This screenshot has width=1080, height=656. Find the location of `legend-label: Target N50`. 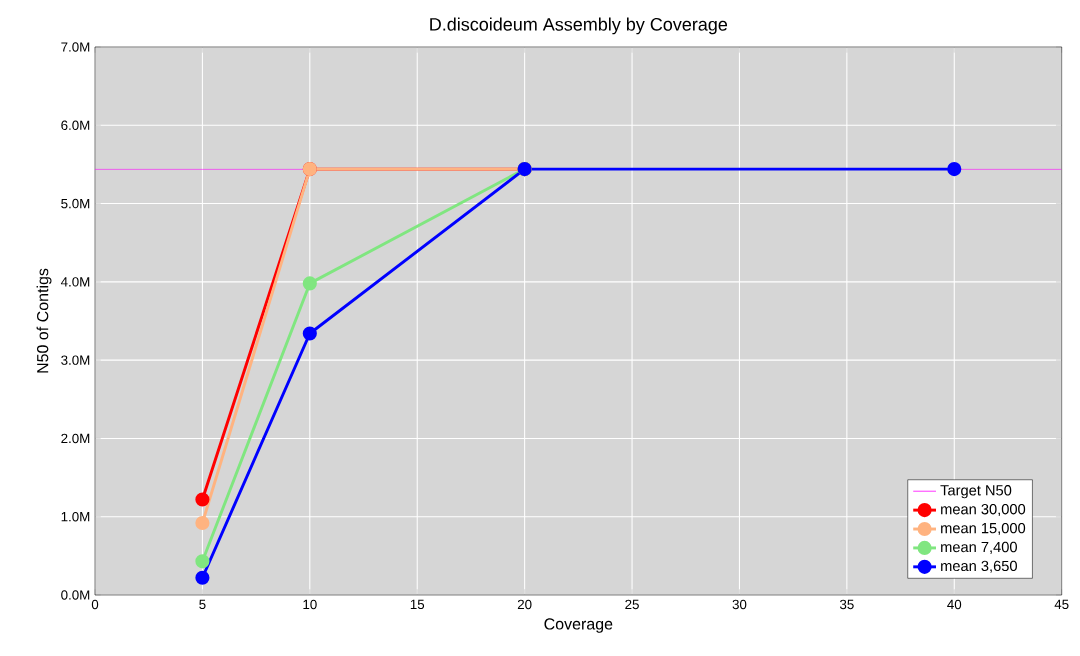

legend-label: Target N50 is located at coordinates (976, 492).